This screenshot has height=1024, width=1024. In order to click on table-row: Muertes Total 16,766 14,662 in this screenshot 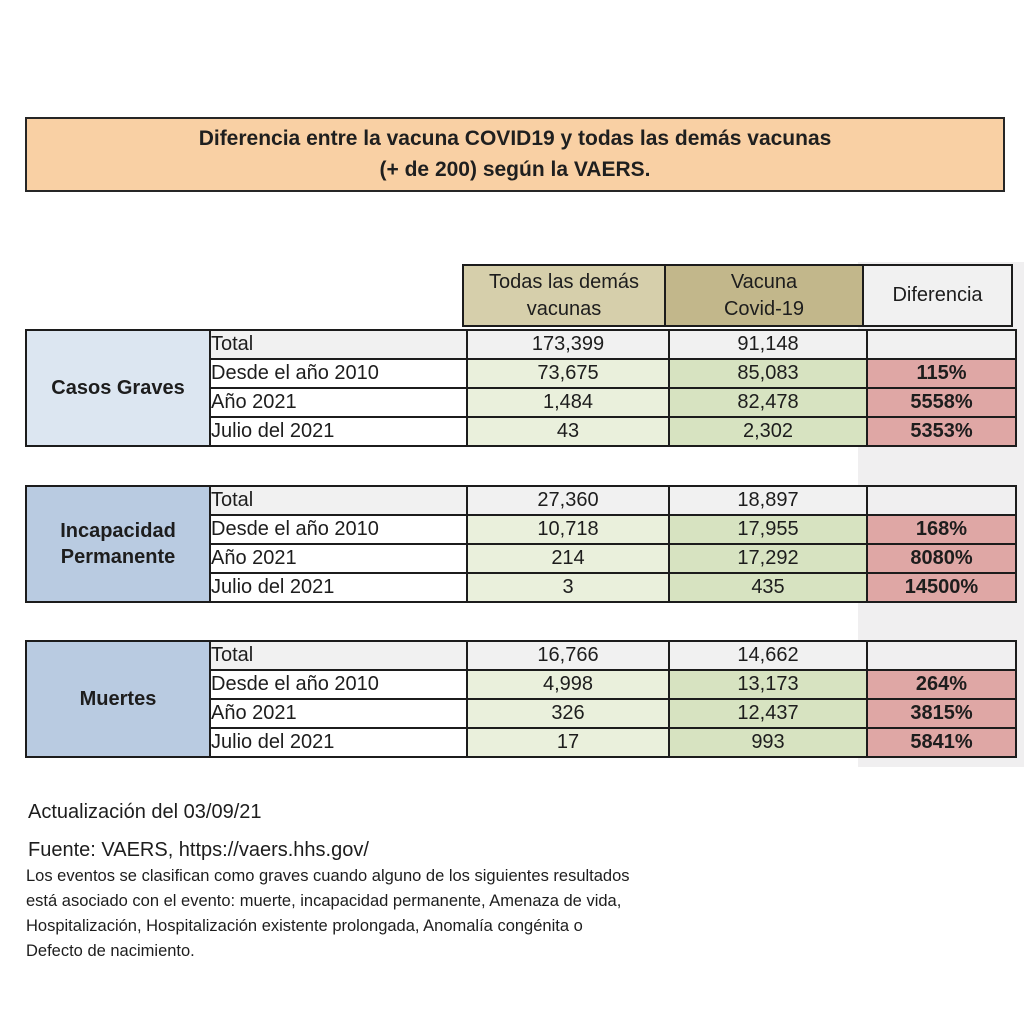, I will do `click(521, 699)`.